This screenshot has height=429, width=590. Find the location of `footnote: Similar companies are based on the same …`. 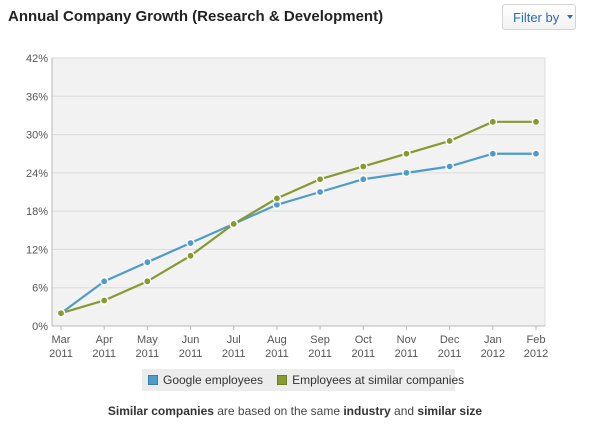

footnote: Similar companies are based on the same … is located at coordinates (295, 411).